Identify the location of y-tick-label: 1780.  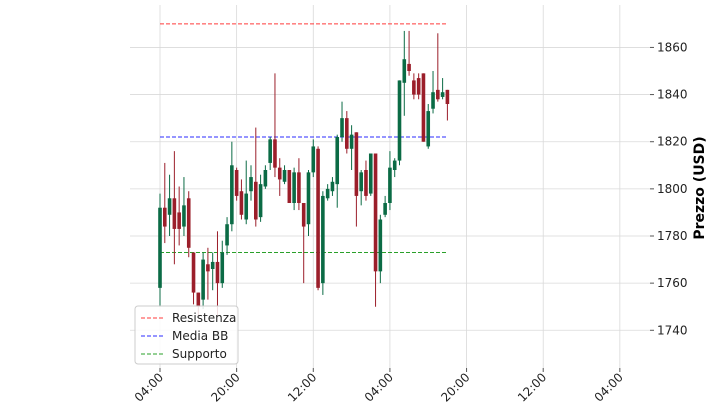
(672, 236).